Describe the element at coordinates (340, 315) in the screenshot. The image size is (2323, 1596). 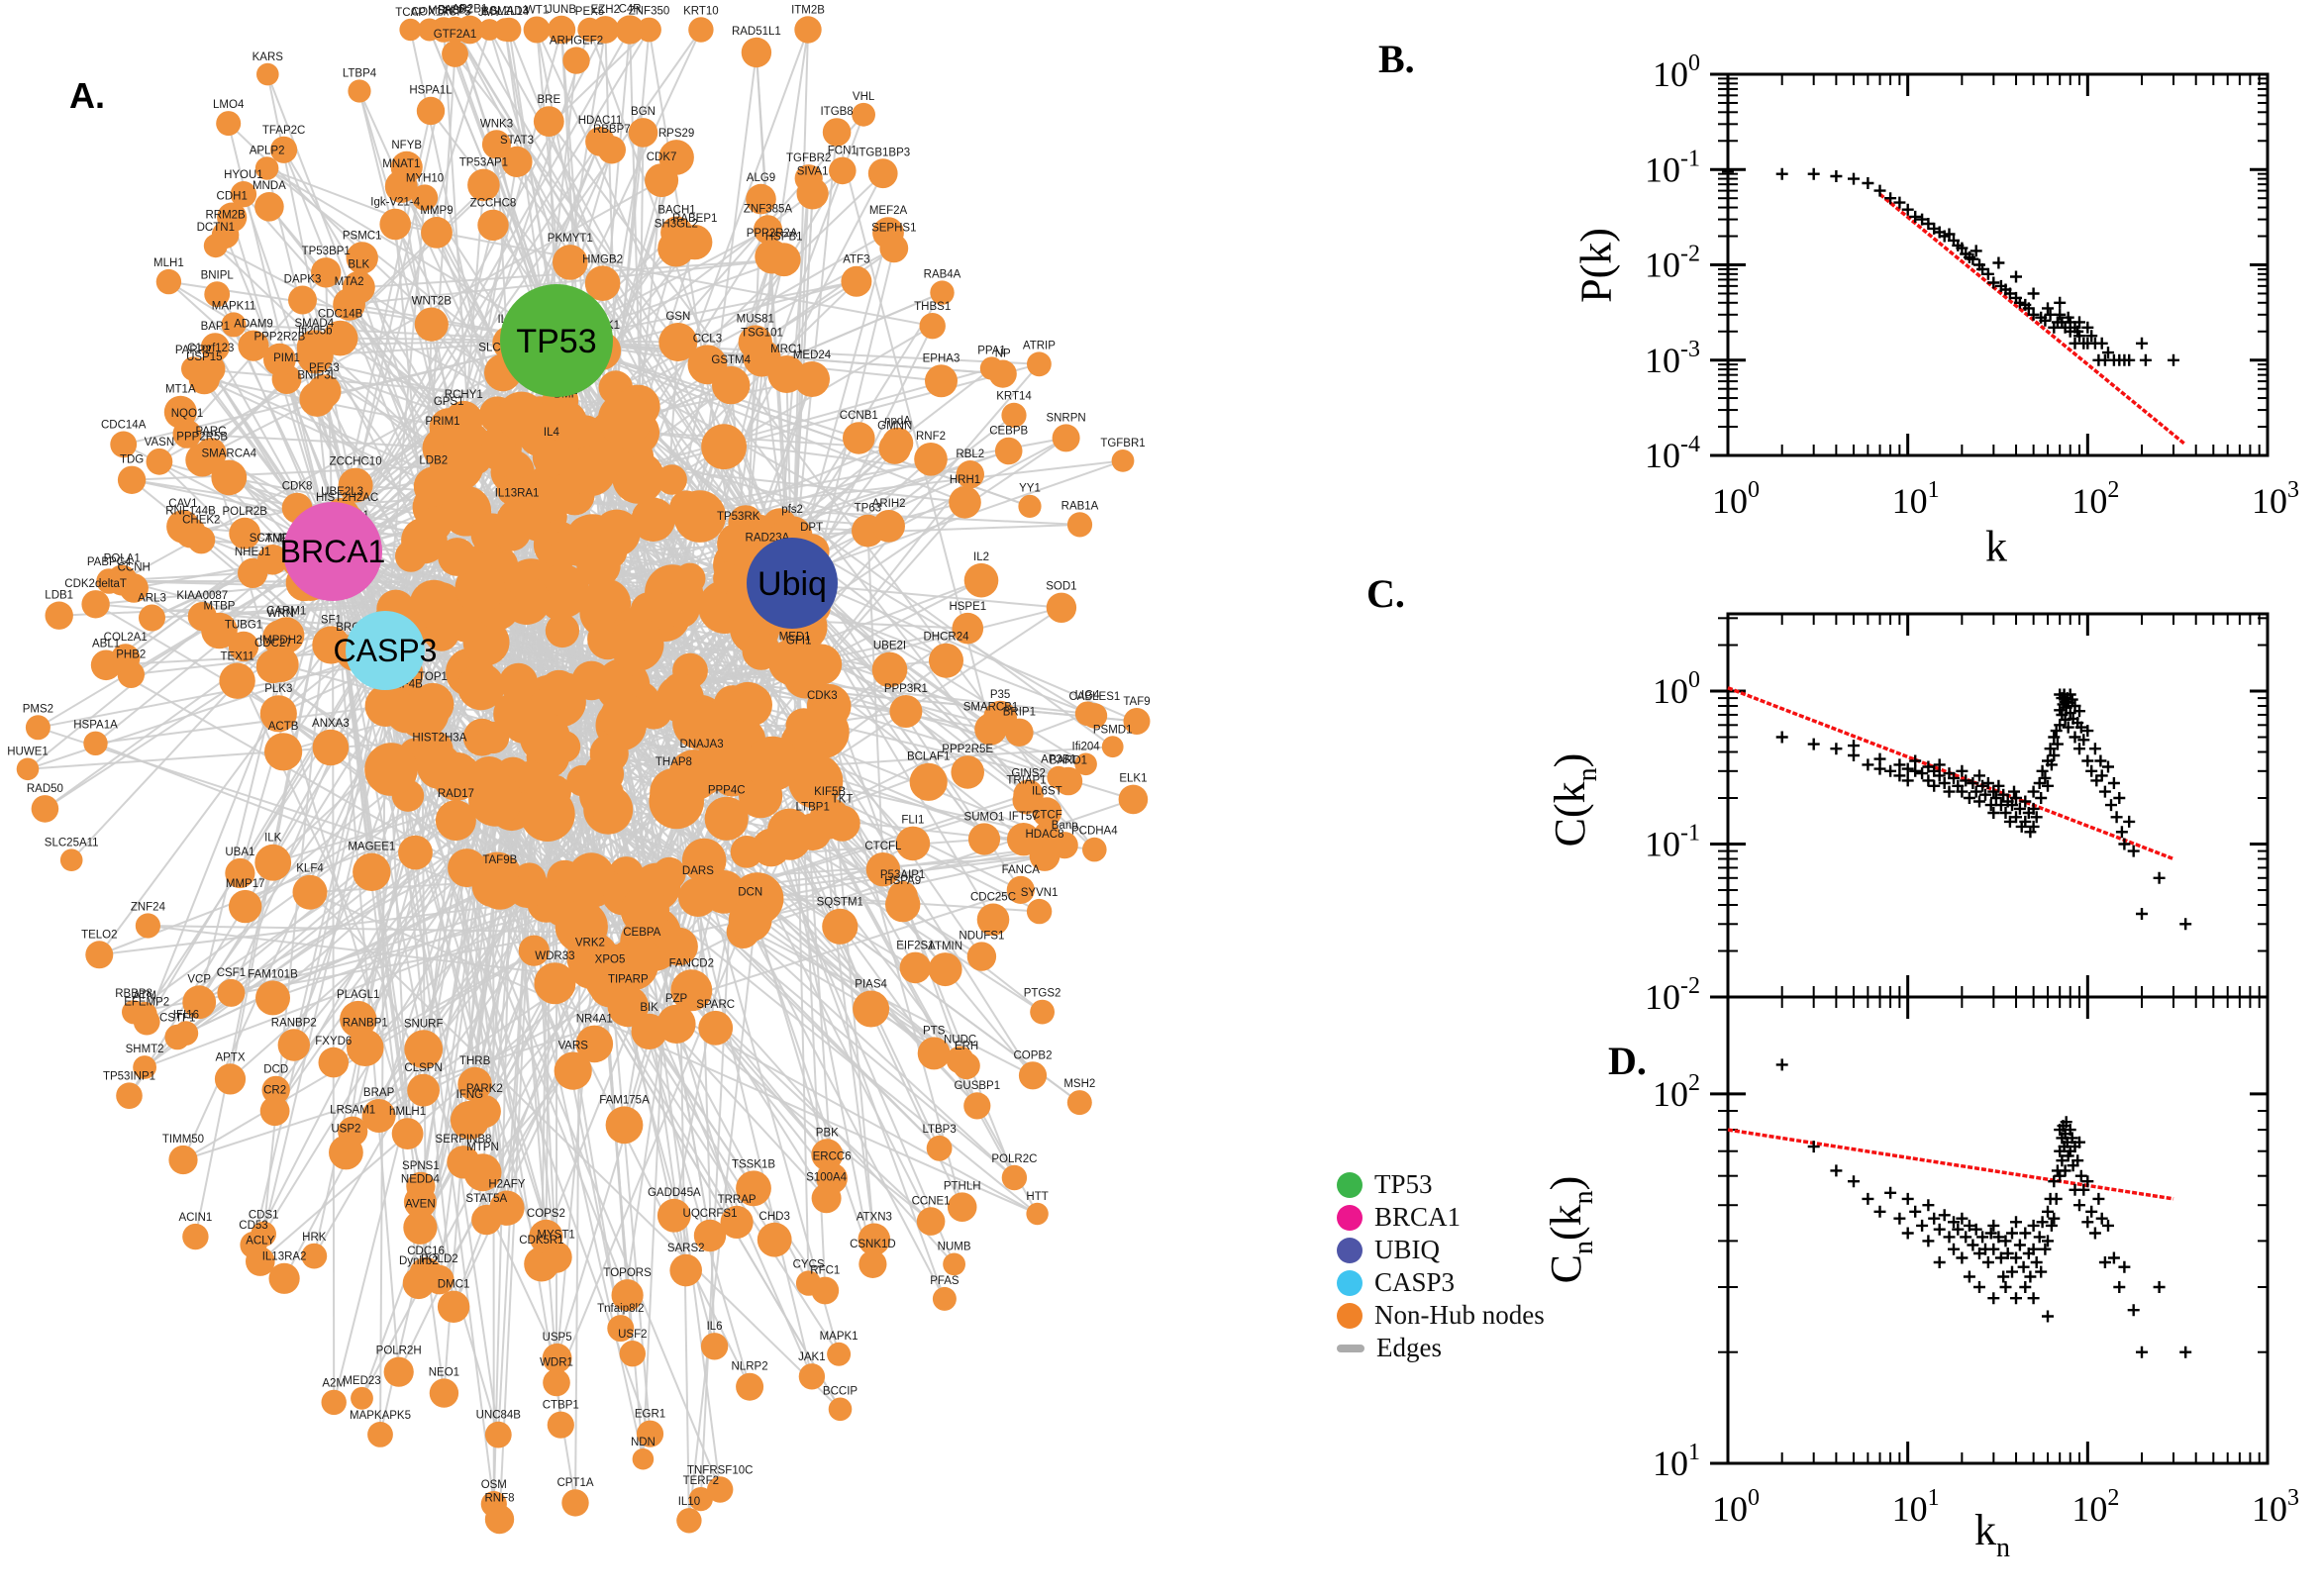
I see `node-label: CDC14B` at that location.